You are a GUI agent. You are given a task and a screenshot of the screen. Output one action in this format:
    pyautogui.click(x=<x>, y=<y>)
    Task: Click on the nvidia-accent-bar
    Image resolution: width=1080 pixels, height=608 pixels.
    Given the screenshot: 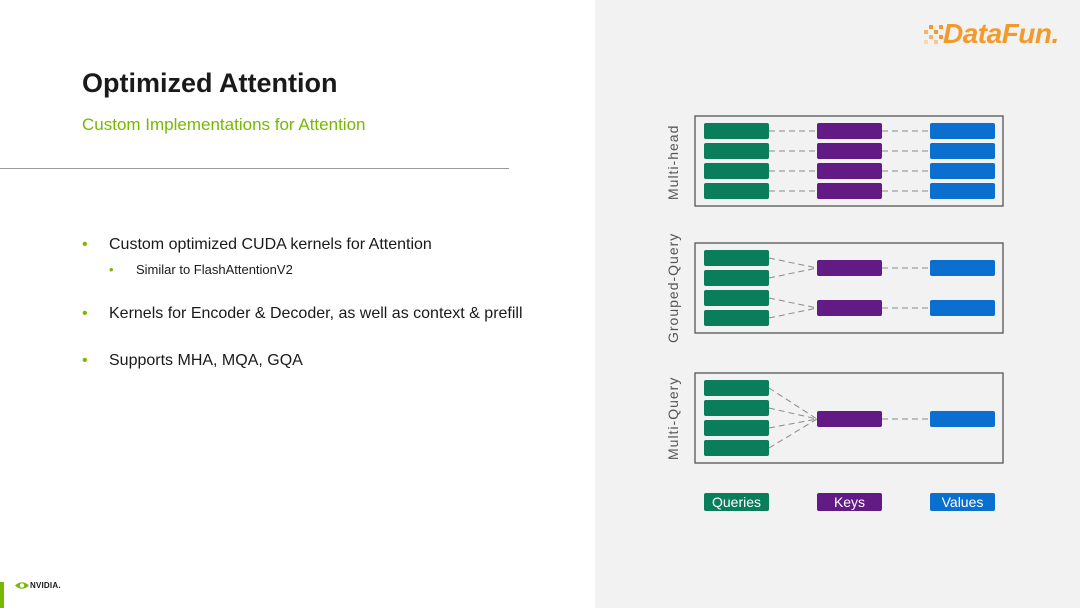 What is the action you would take?
    pyautogui.click(x=2, y=595)
    